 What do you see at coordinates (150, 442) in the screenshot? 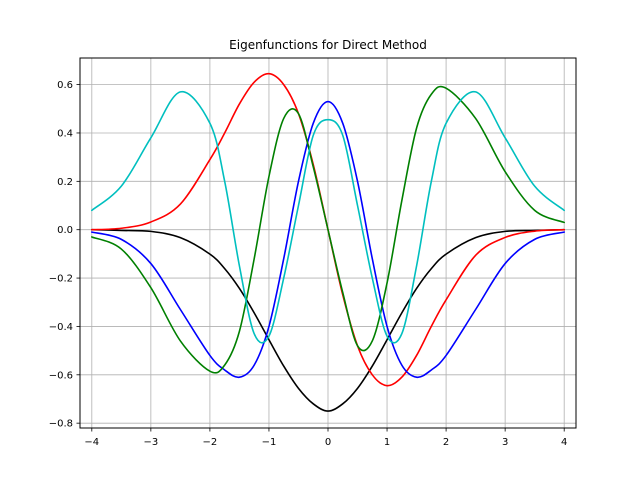
I see `x-tick-label: −3` at bounding box center [150, 442].